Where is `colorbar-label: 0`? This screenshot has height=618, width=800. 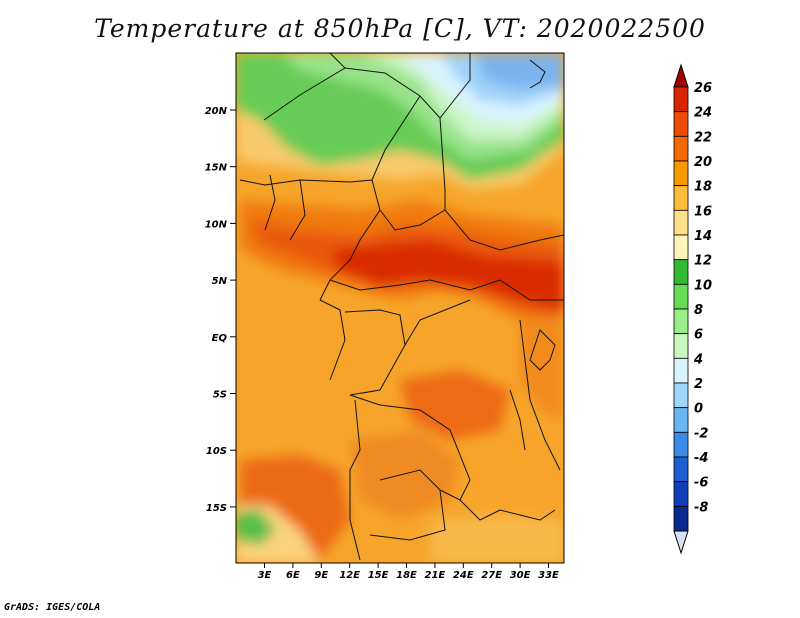
colorbar-label: 0 is located at coordinates (698, 409).